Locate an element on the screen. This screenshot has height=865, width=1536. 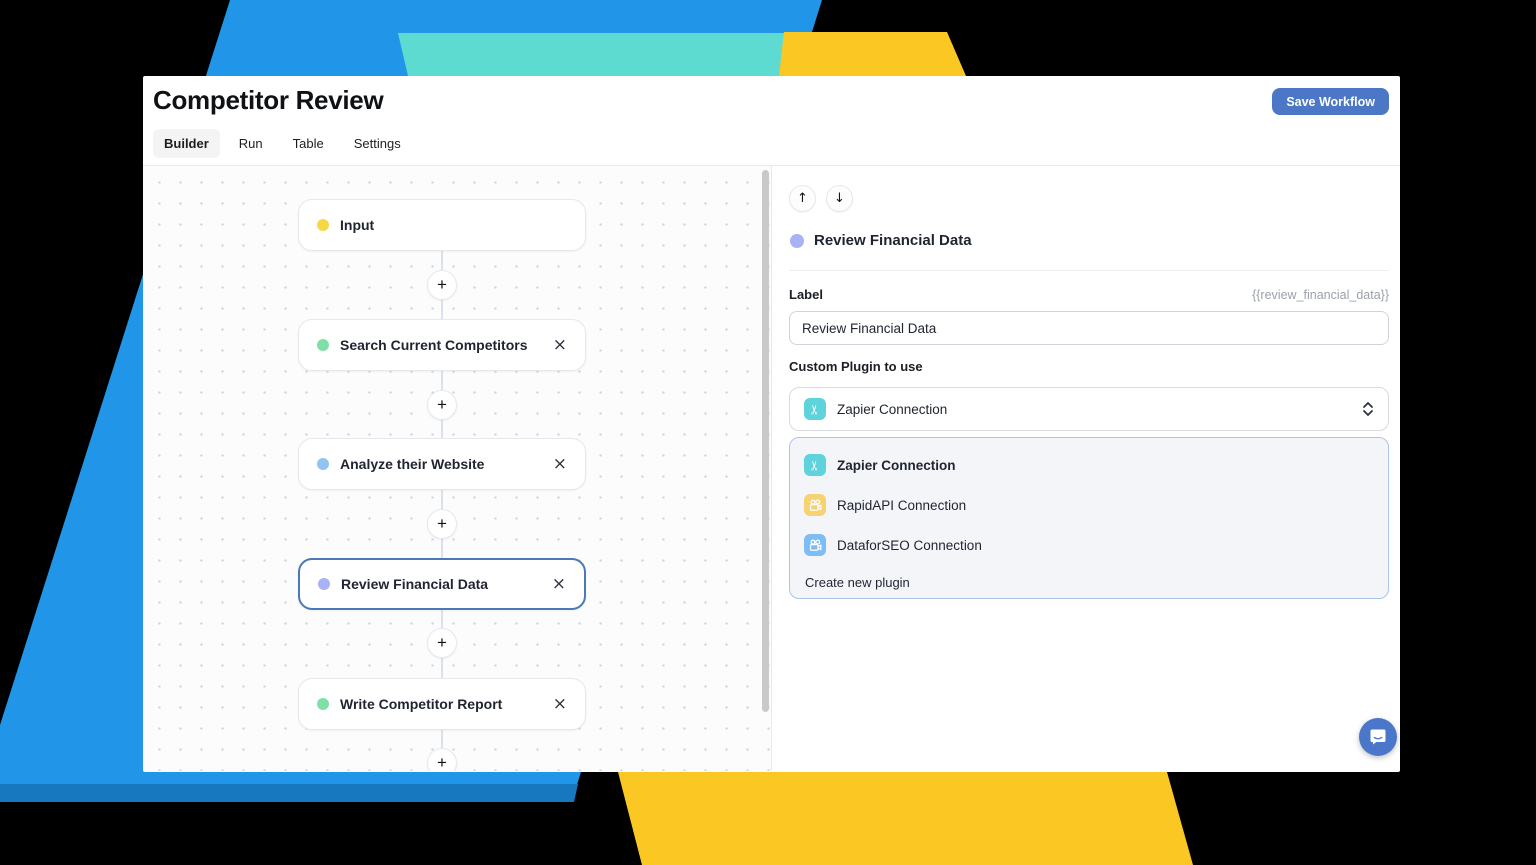
move-up-button: ↑ is located at coordinates (802, 198).